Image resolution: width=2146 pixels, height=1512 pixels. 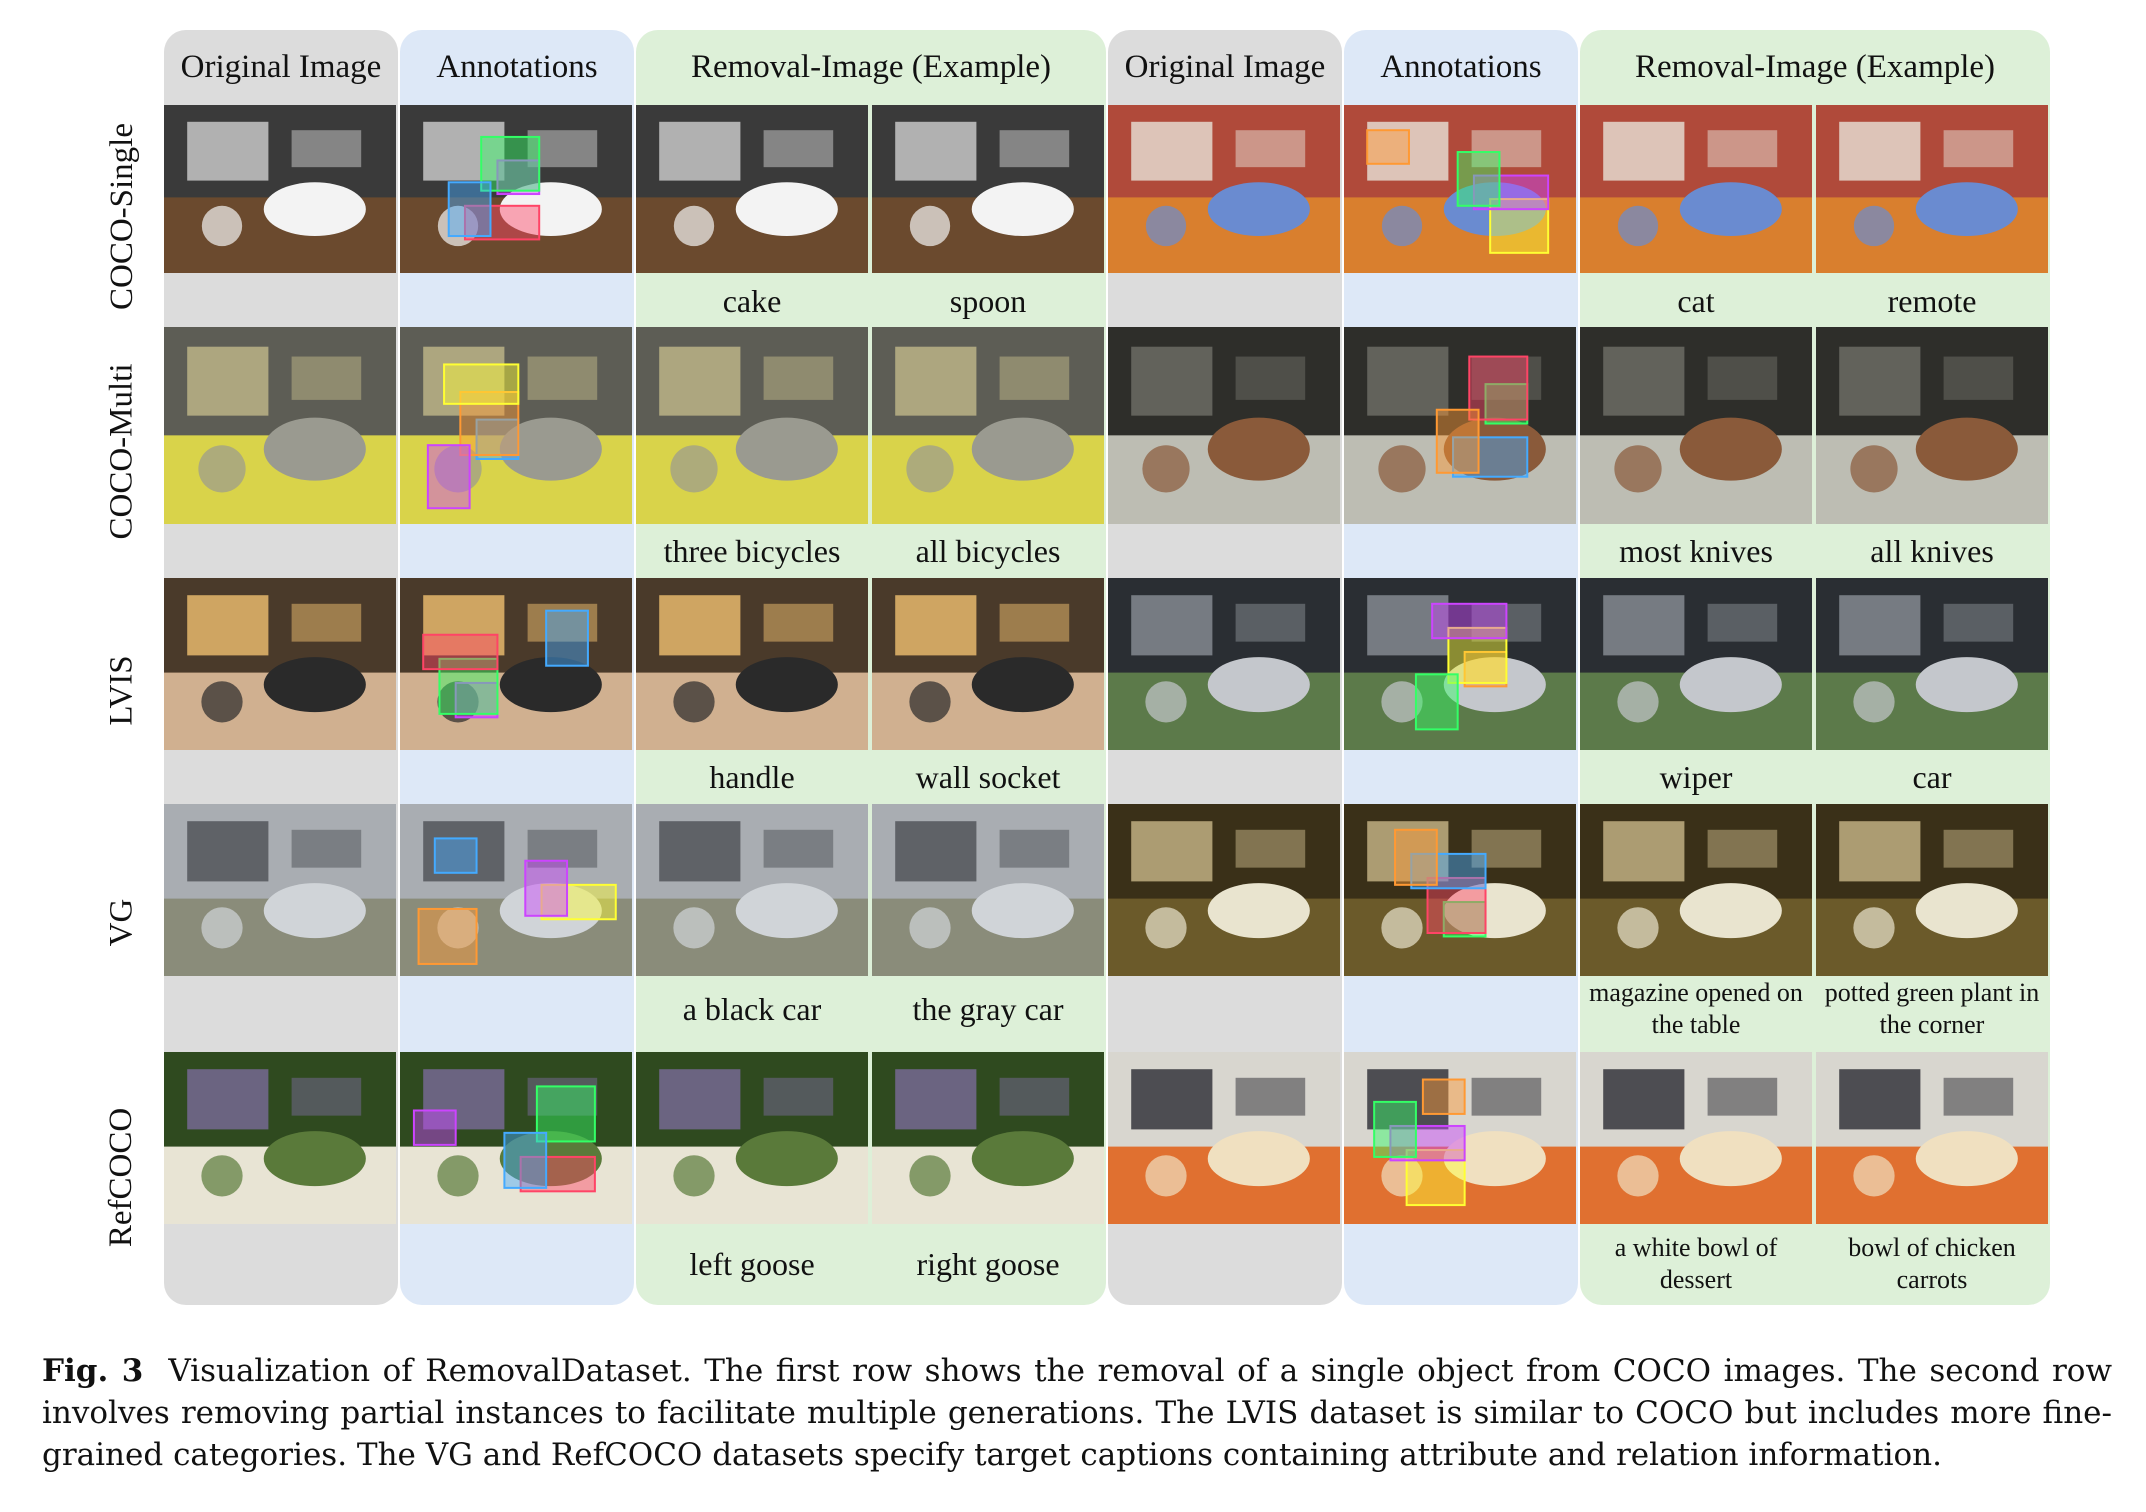 What do you see at coordinates (1932, 301) in the screenshot?
I see `removal-target-caption: remote` at bounding box center [1932, 301].